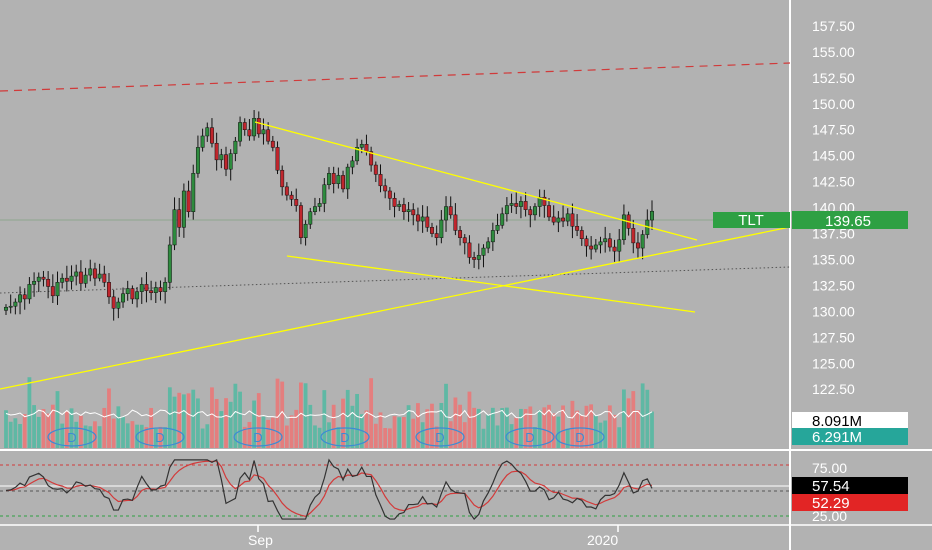 This screenshot has width=932, height=550. I want to click on price-tick-label: 150.00, so click(833, 104).